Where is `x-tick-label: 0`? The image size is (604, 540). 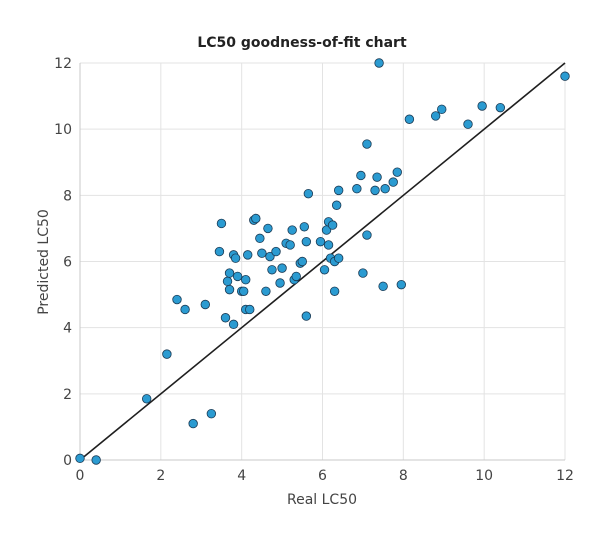 x-tick-label: 0 is located at coordinates (80, 476).